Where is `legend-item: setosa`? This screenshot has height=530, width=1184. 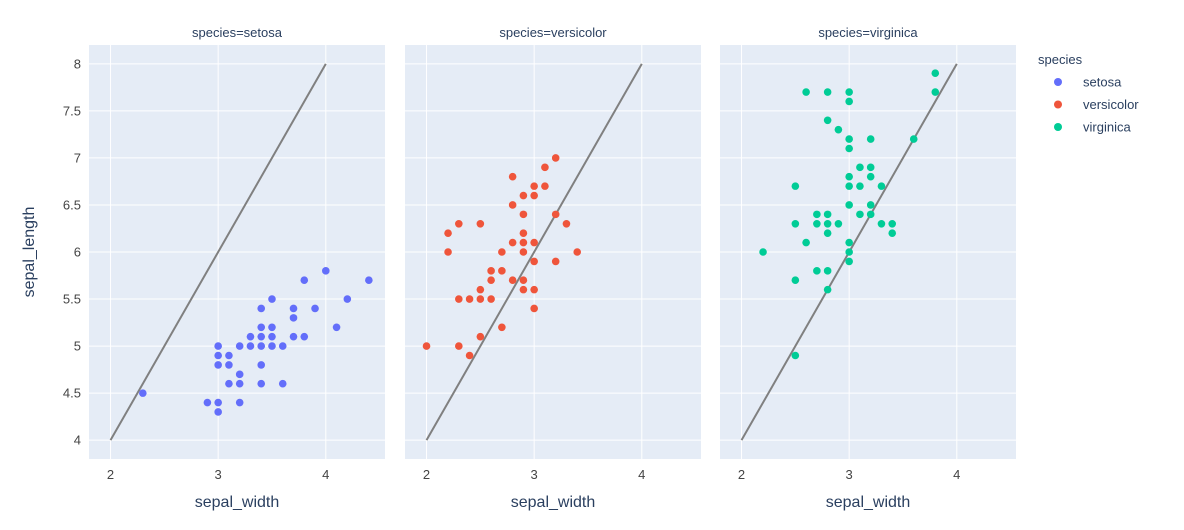 legend-item: setosa is located at coordinates (1088, 82).